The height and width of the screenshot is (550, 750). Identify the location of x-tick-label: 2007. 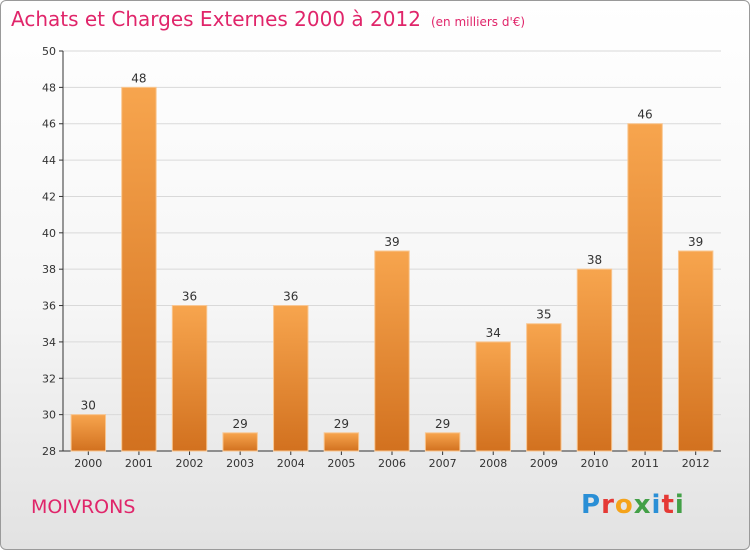
(443, 463).